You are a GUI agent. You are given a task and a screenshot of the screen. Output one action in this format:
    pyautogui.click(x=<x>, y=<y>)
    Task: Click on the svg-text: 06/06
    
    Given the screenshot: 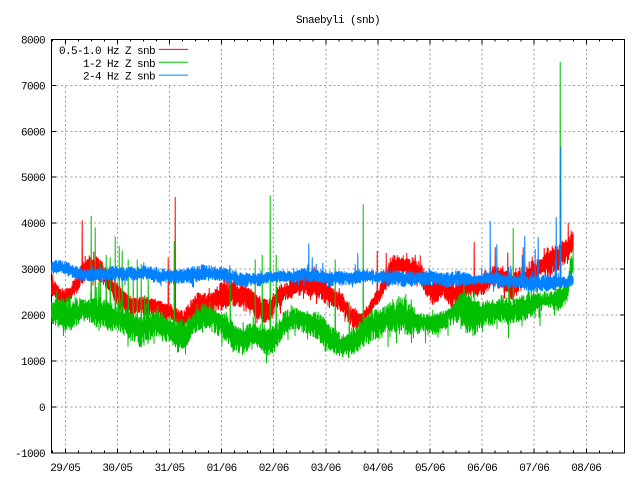 What is the action you would take?
    pyautogui.click(x=482, y=469)
    